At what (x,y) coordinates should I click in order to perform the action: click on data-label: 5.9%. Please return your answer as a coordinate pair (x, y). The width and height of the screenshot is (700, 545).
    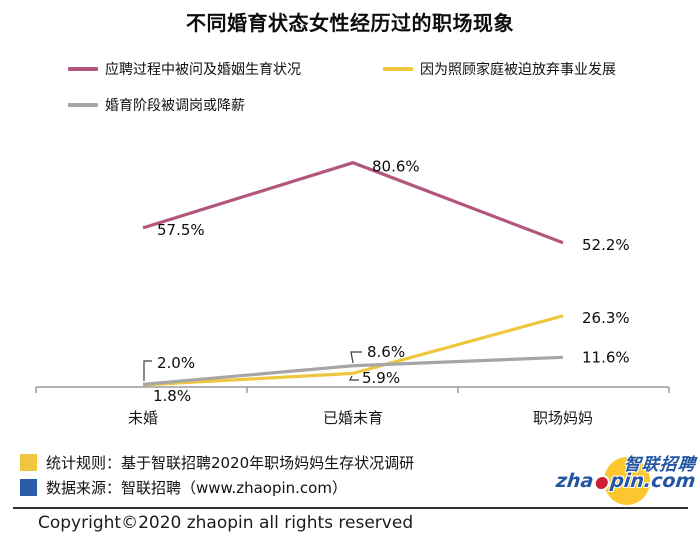
    Looking at the image, I should click on (381, 378).